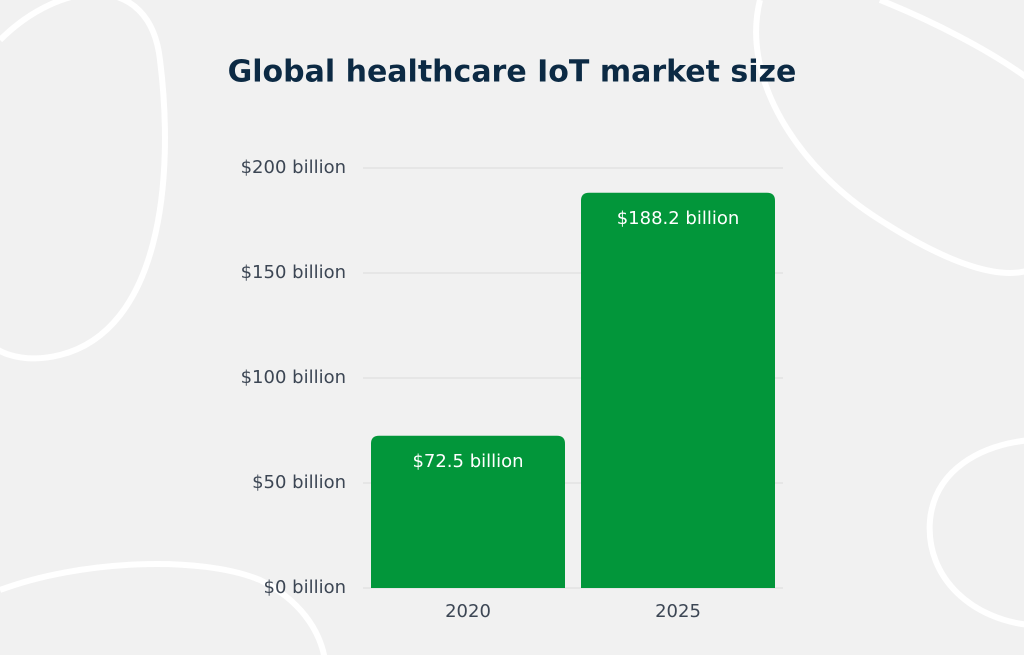 The width and height of the screenshot is (1024, 655). Describe the element at coordinates (678, 218) in the screenshot. I see `data-label: $188.2 billion` at that location.